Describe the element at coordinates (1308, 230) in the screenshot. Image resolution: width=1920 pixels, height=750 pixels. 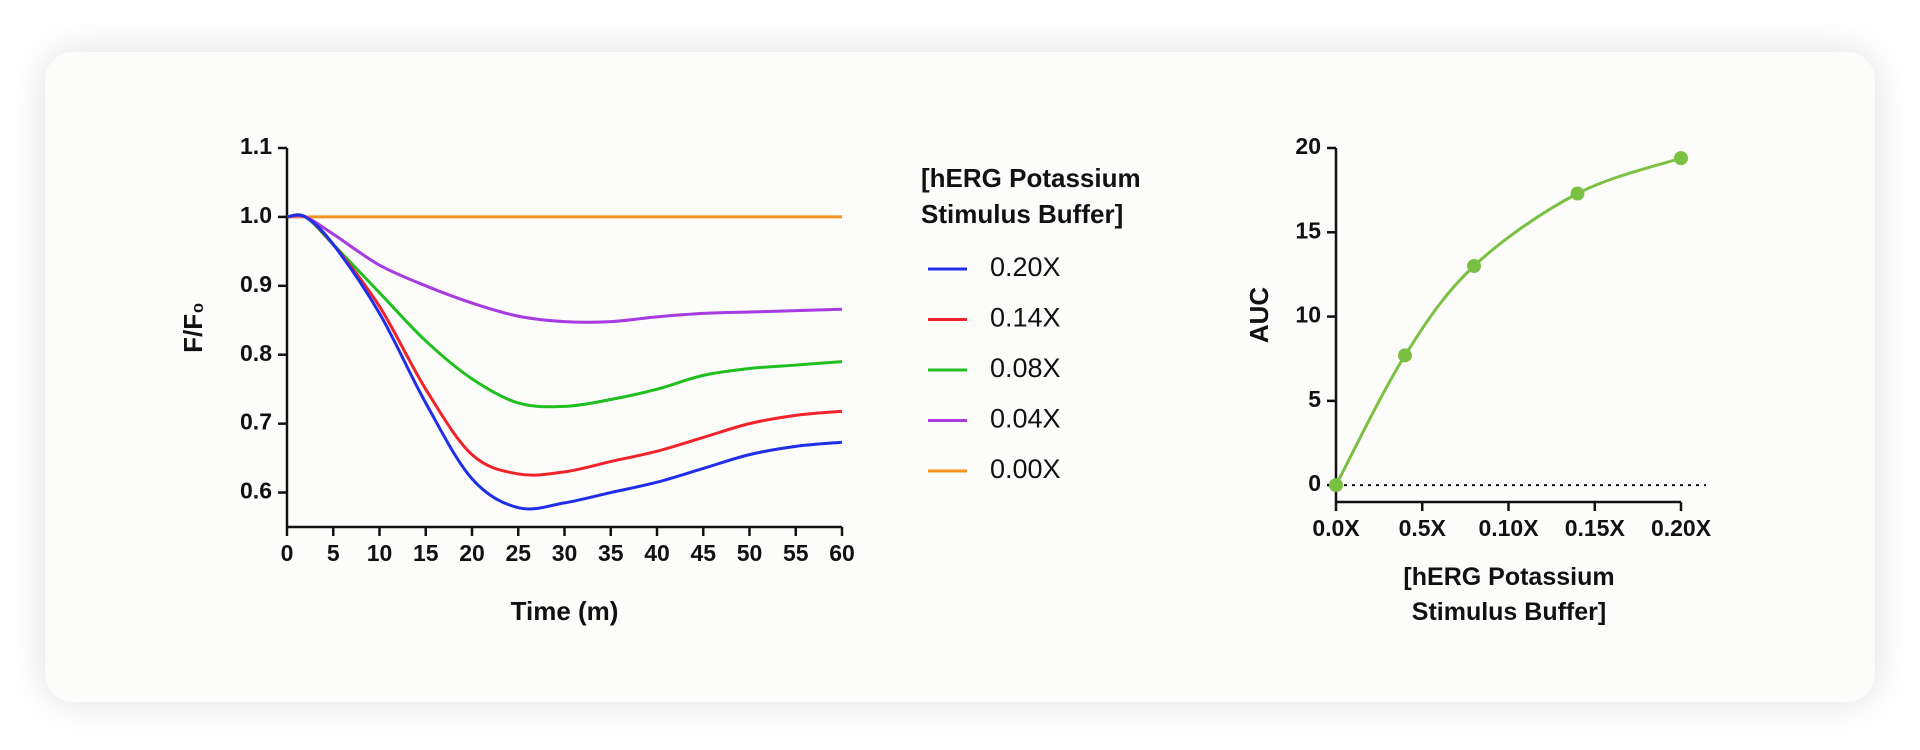
I see `y-tick-label: 15` at that location.